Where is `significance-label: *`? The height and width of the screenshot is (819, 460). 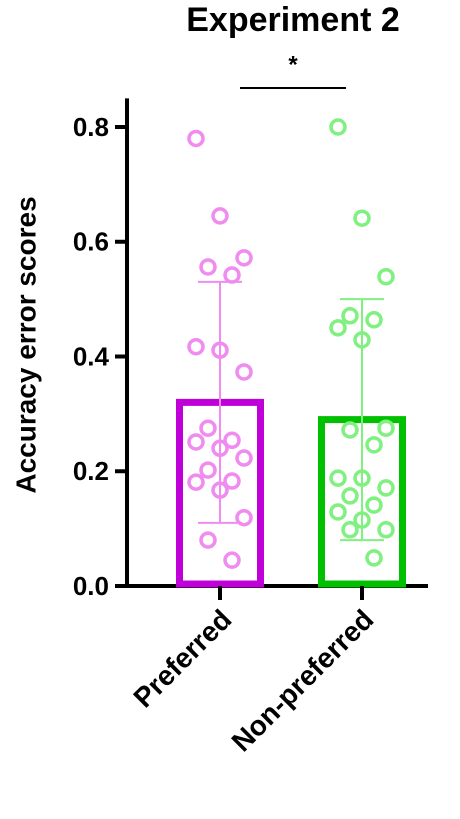
significance-label: * is located at coordinates (293, 64).